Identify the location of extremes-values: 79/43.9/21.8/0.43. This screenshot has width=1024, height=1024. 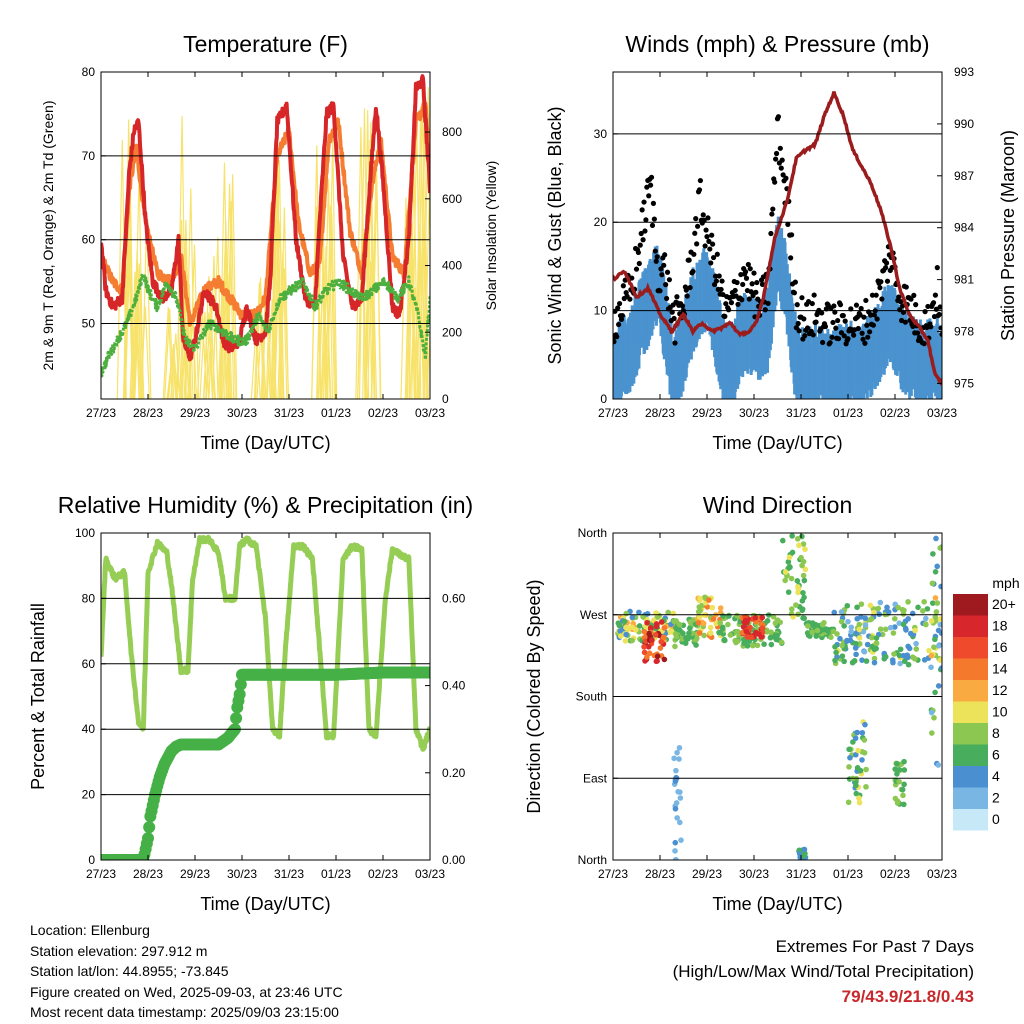
(907, 996).